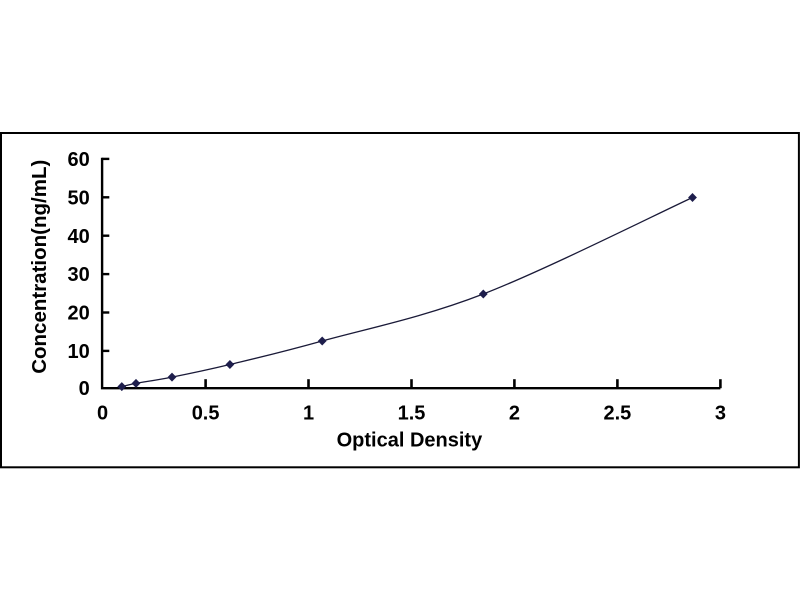 The image size is (800, 600). Describe the element at coordinates (79, 237) in the screenshot. I see `svg-text: 40` at that location.